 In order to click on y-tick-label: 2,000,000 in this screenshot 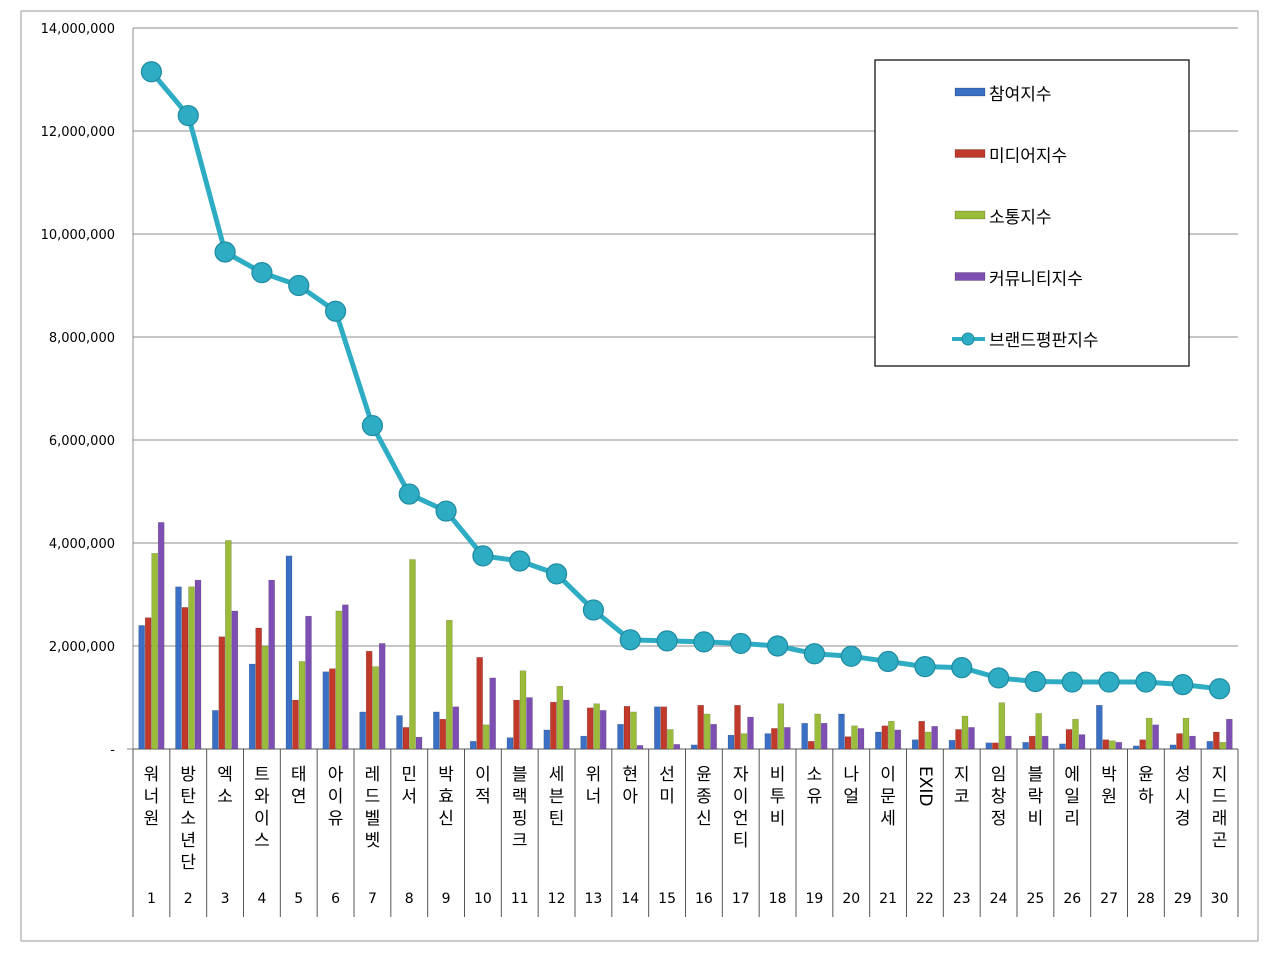, I will do `click(82, 647)`.